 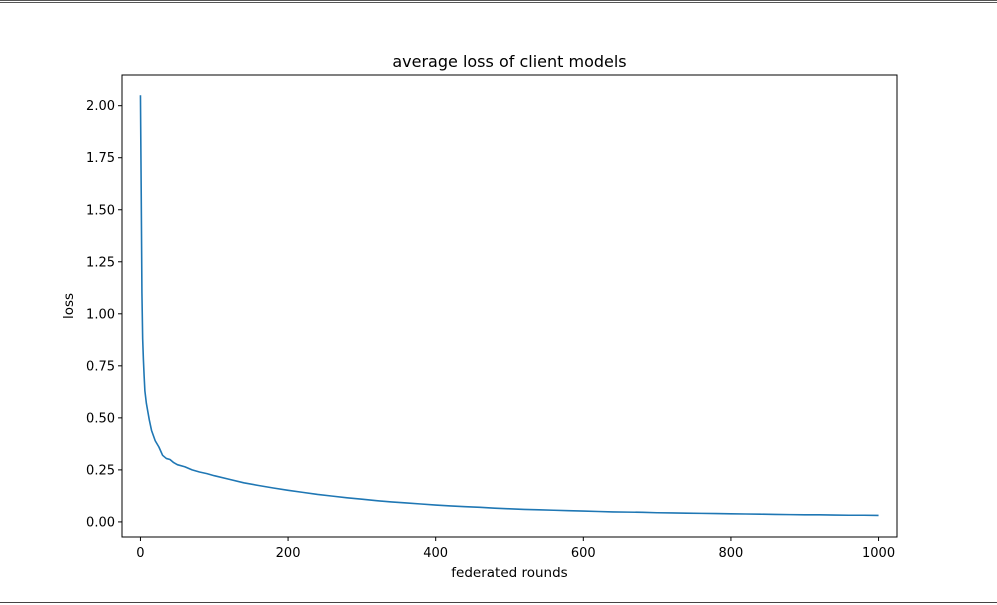 I want to click on y-tick-label: 2.00, so click(x=100, y=106).